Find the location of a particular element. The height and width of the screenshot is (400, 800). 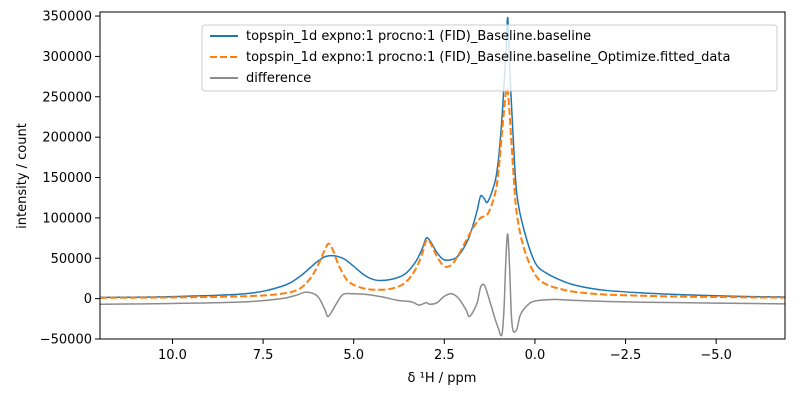

x-tick-label: −2.5 is located at coordinates (626, 355).